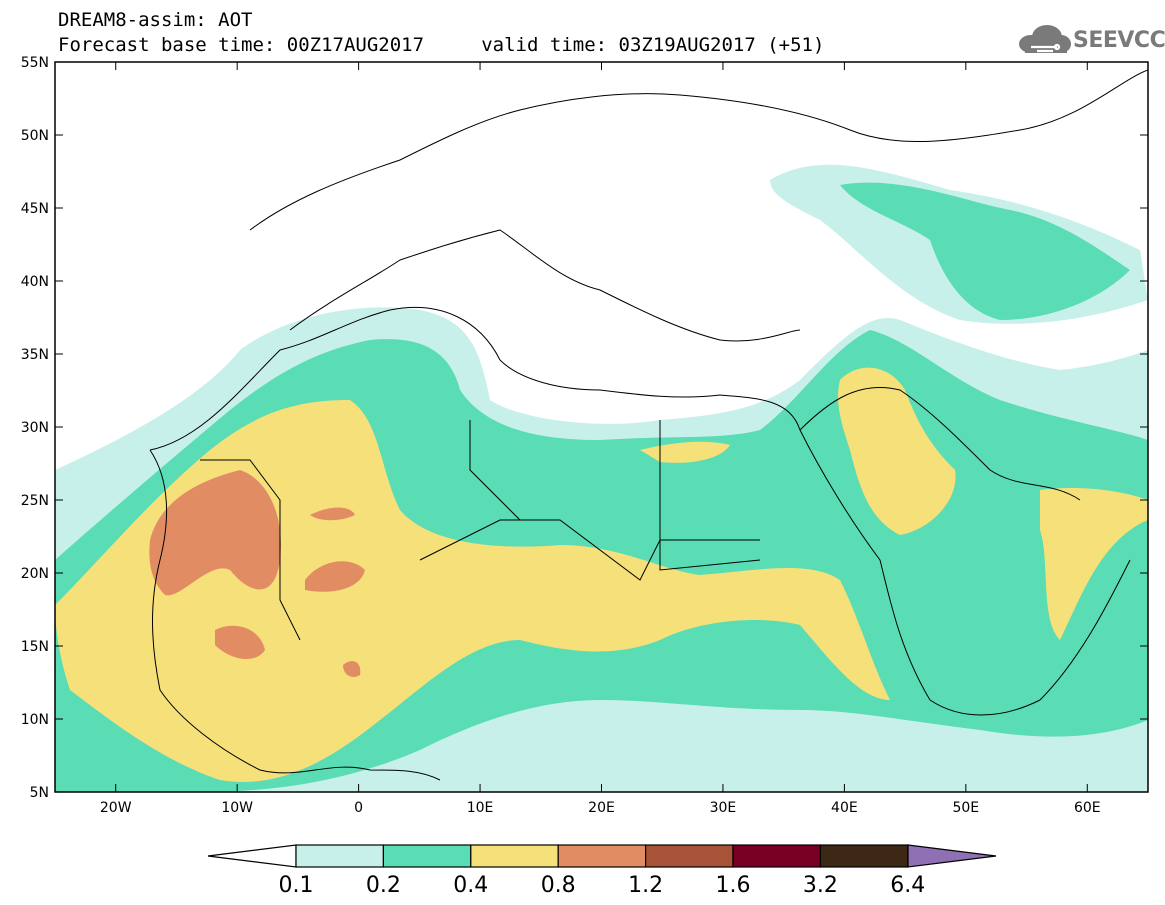 The width and height of the screenshot is (1165, 905). I want to click on coastline-europe, so click(698, 150).